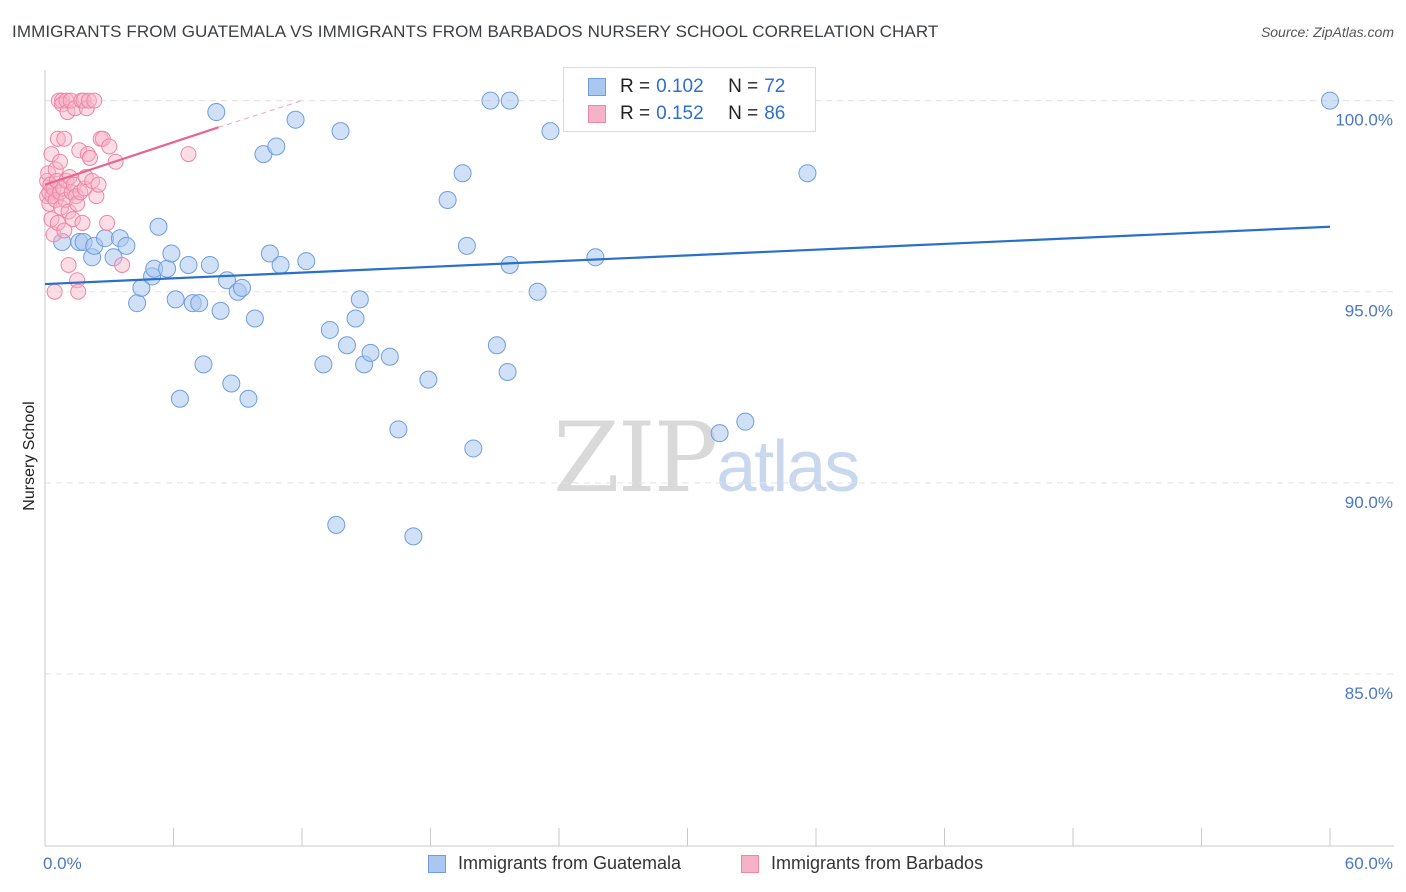  I want to click on legend-row-barbados: R = 0.152 N = 86, so click(686, 114).